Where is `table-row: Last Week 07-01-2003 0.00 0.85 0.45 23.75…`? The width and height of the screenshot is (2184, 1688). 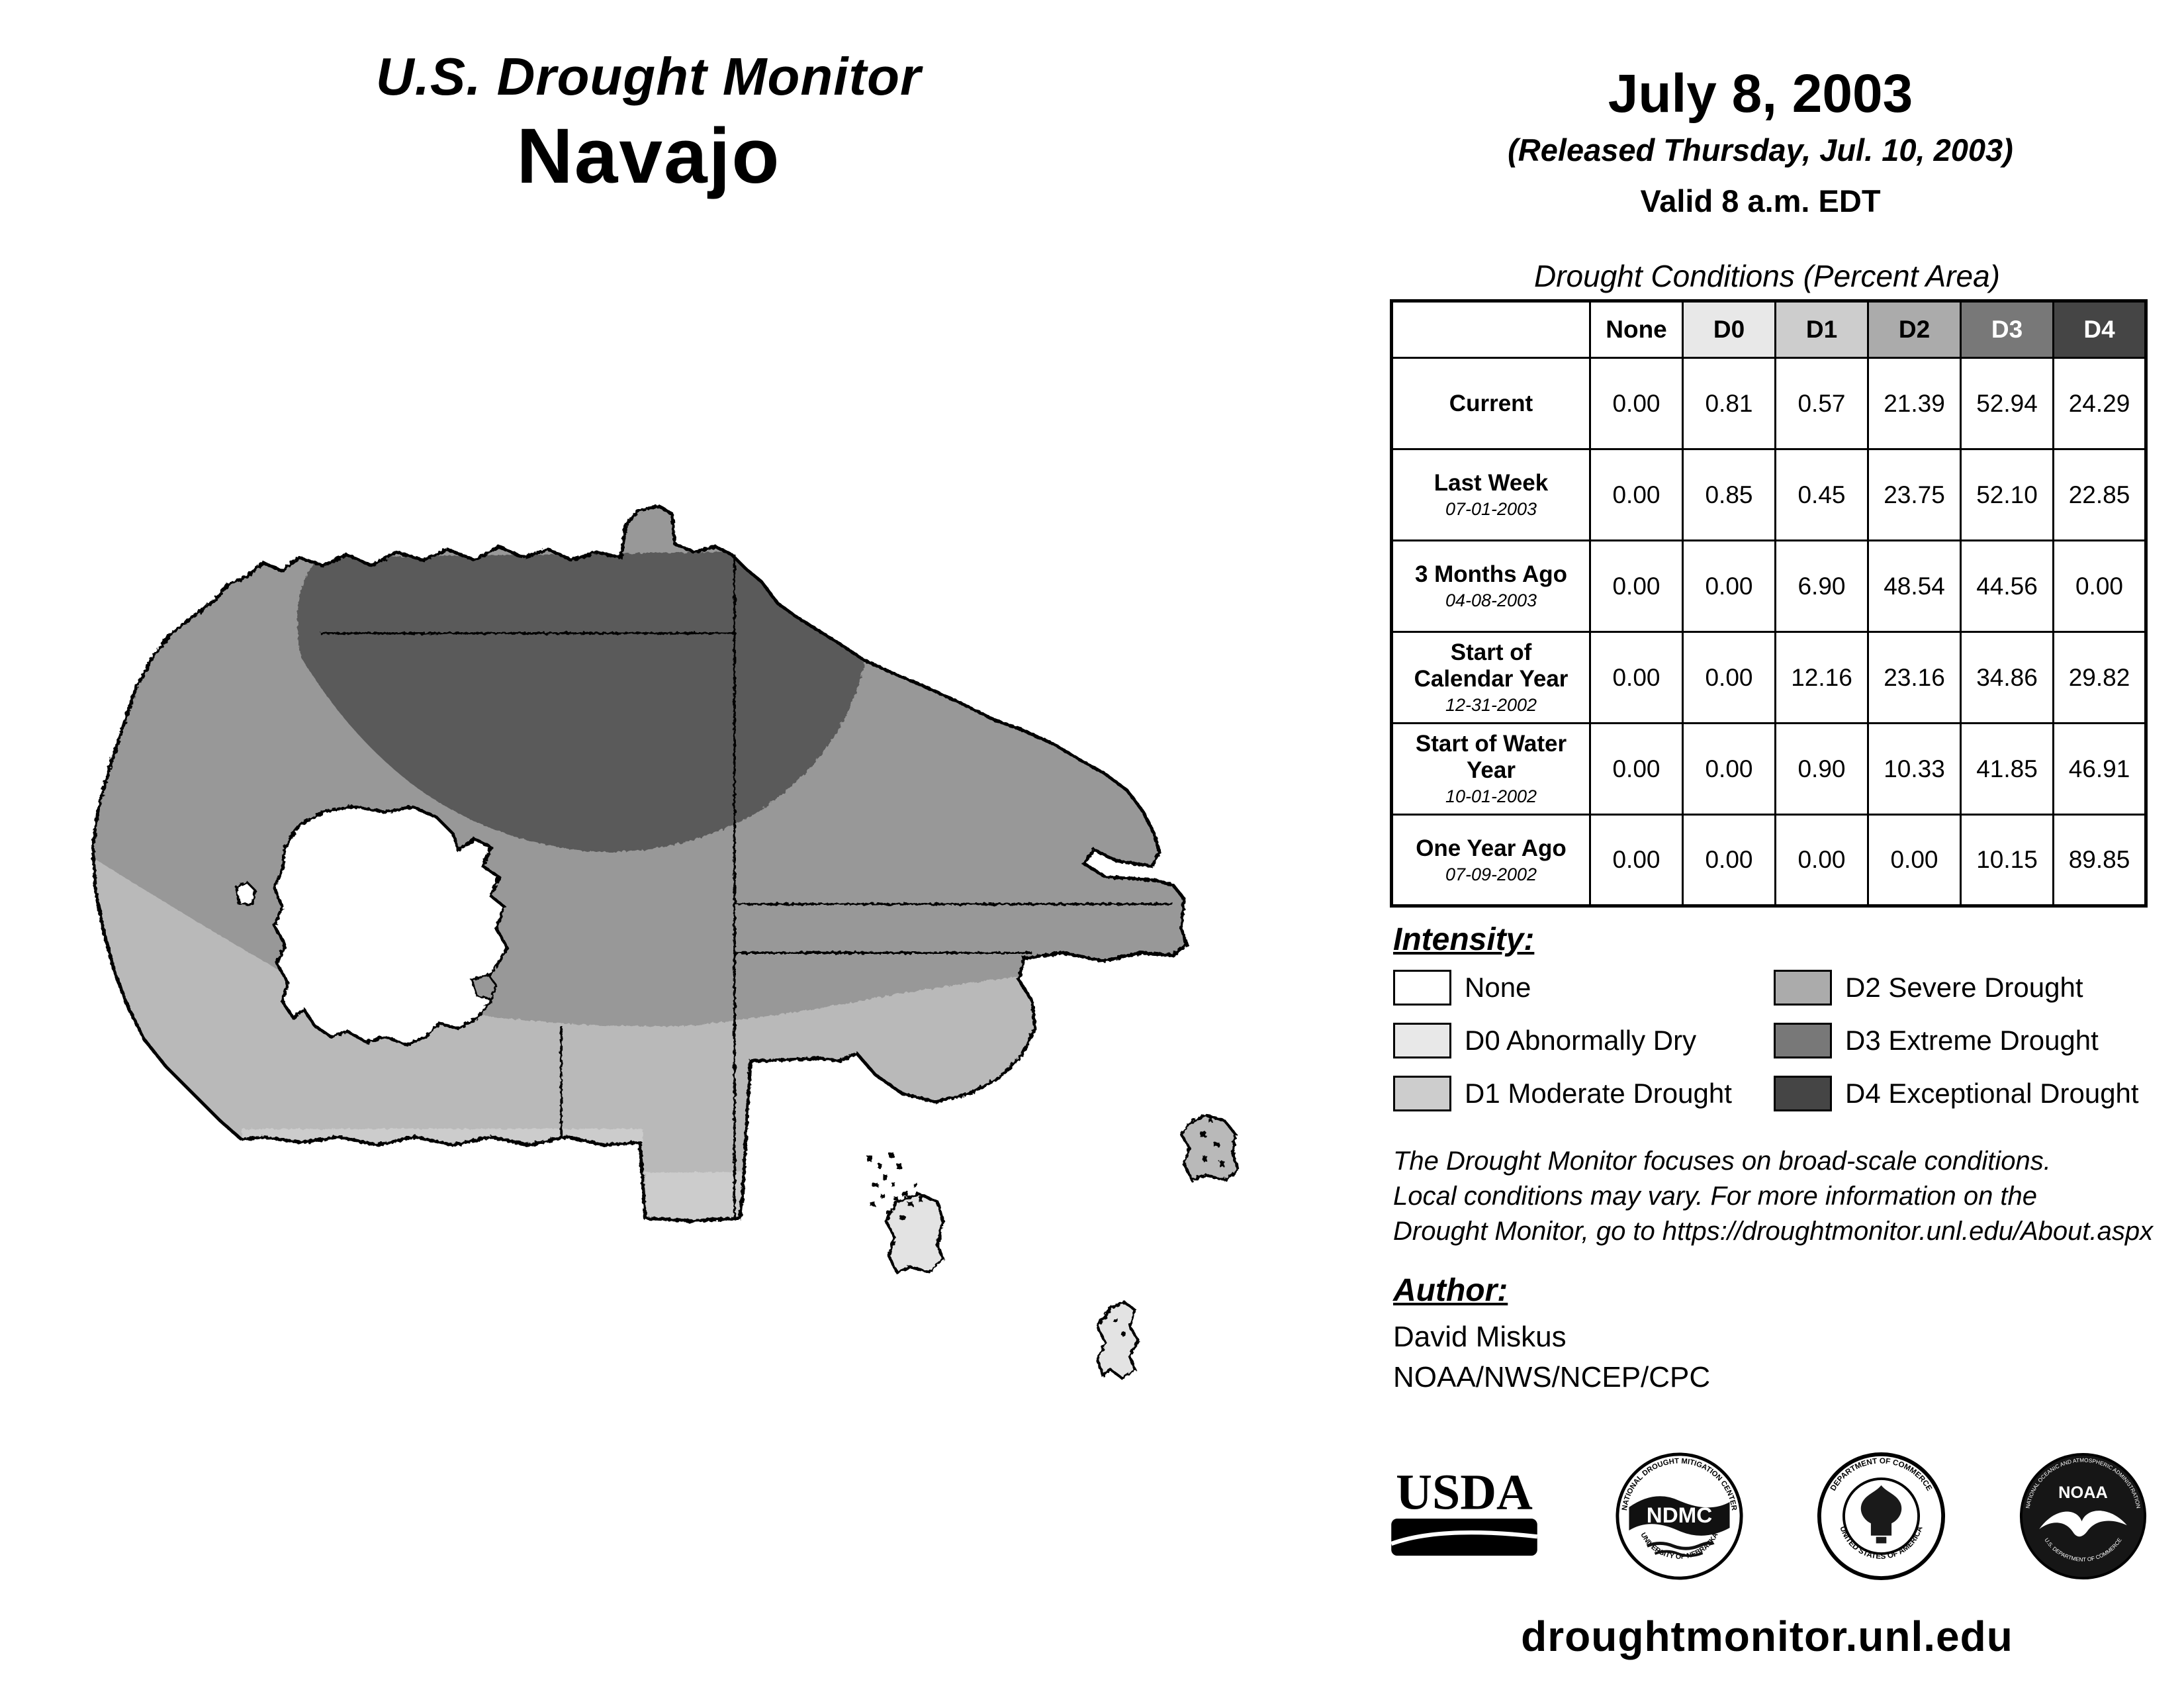
table-row: Last Week 07-01-2003 0.00 0.85 0.45 23.75… is located at coordinates (1769, 494).